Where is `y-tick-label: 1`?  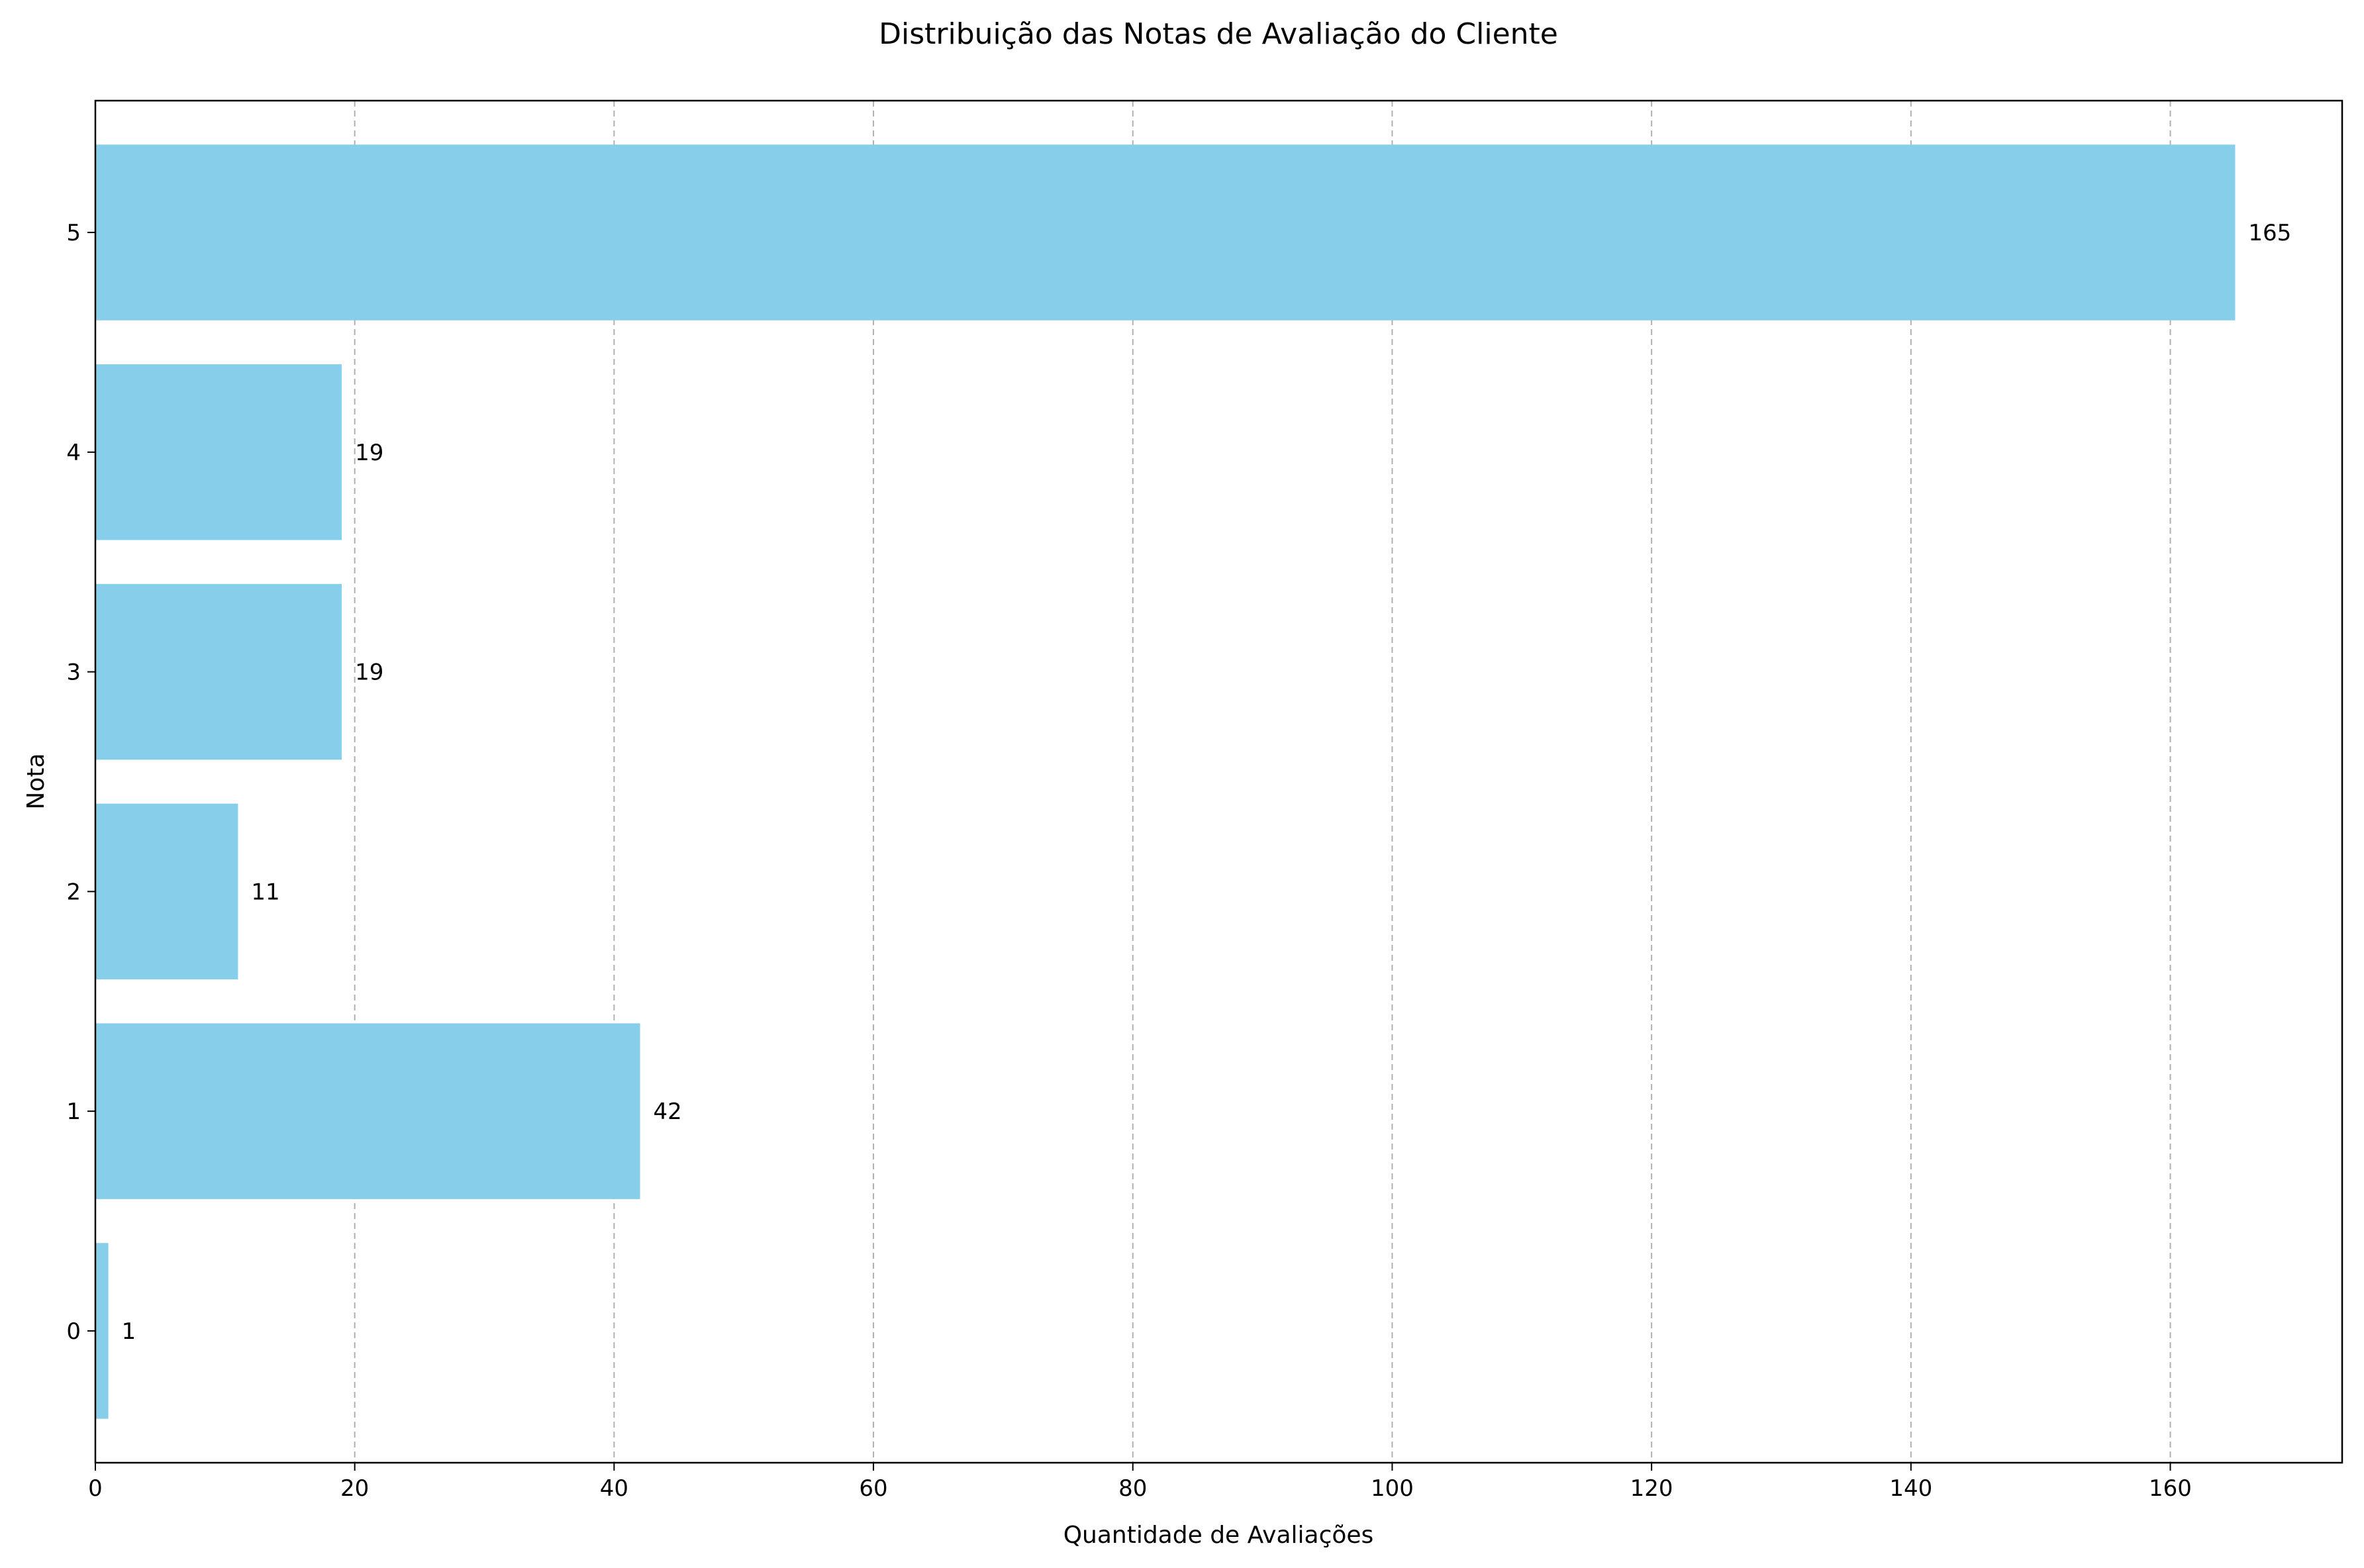
y-tick-label: 1 is located at coordinates (73, 1112).